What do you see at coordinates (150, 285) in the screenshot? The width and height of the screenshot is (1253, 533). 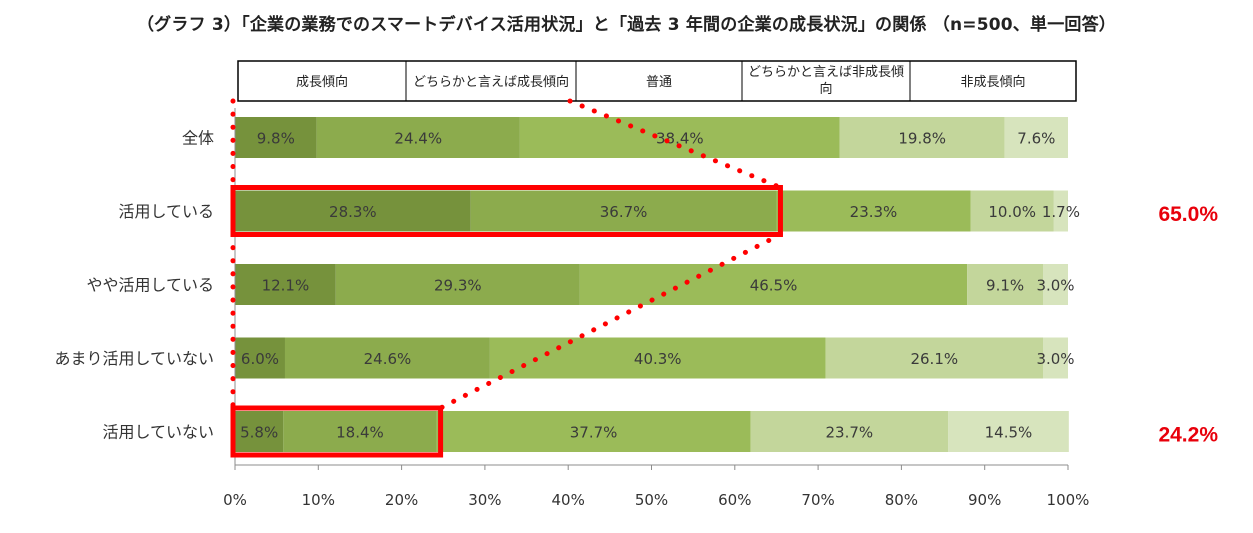 I see `category-label: やや活用している` at bounding box center [150, 285].